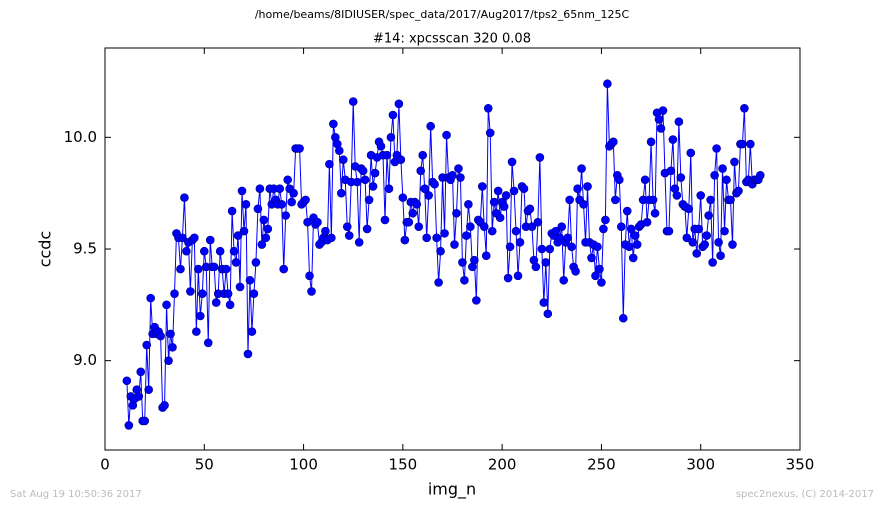  Describe the element at coordinates (502, 465) in the screenshot. I see `x-tick-label: 200` at that location.